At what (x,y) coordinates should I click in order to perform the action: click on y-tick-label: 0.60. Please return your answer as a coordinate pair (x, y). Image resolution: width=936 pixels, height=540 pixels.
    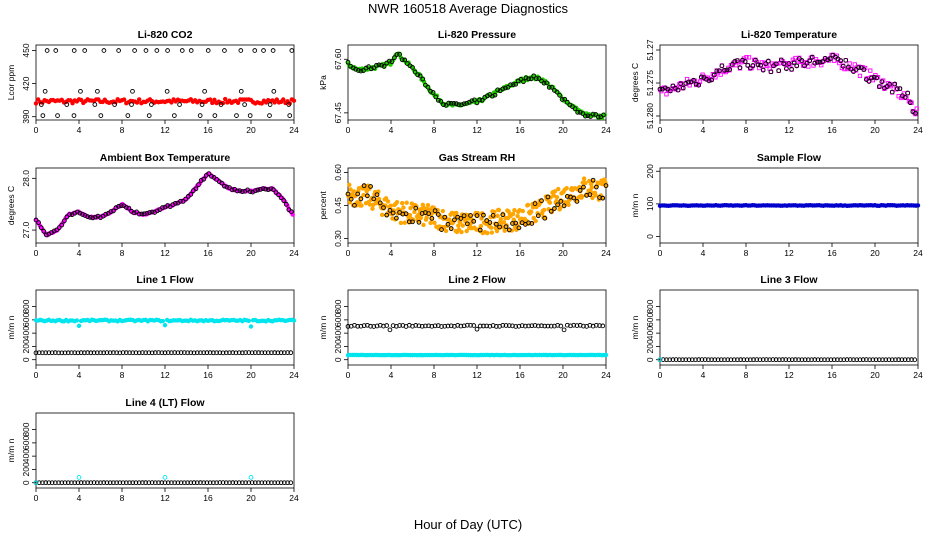
    Looking at the image, I should click on (338, 172).